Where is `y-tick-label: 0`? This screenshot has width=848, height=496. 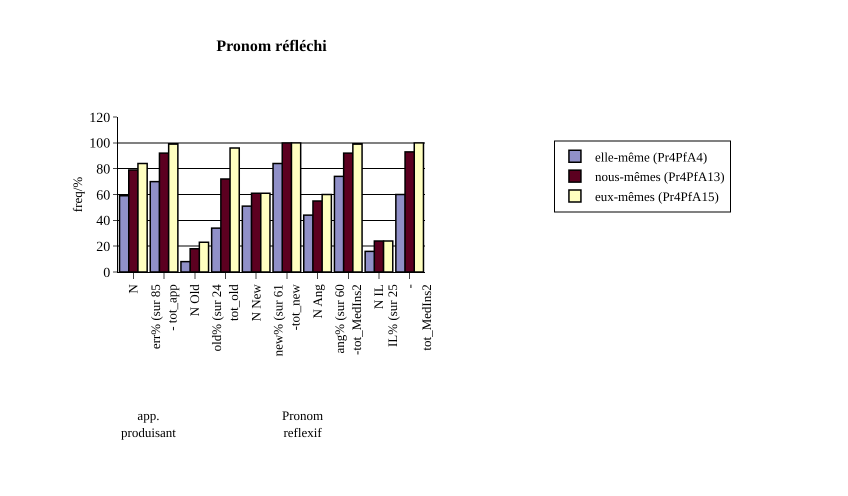 y-tick-label: 0 is located at coordinates (106, 273).